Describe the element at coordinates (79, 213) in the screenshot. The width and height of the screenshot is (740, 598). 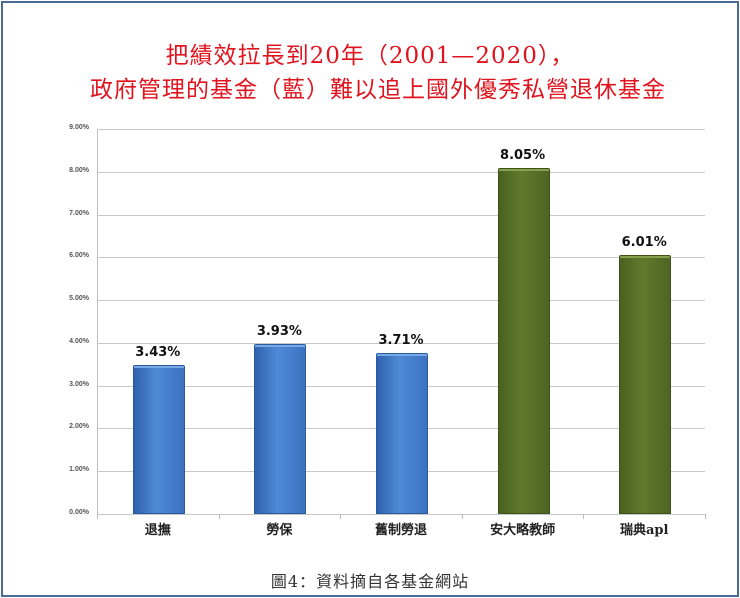
I see `y-tick-label: 7.00%` at that location.